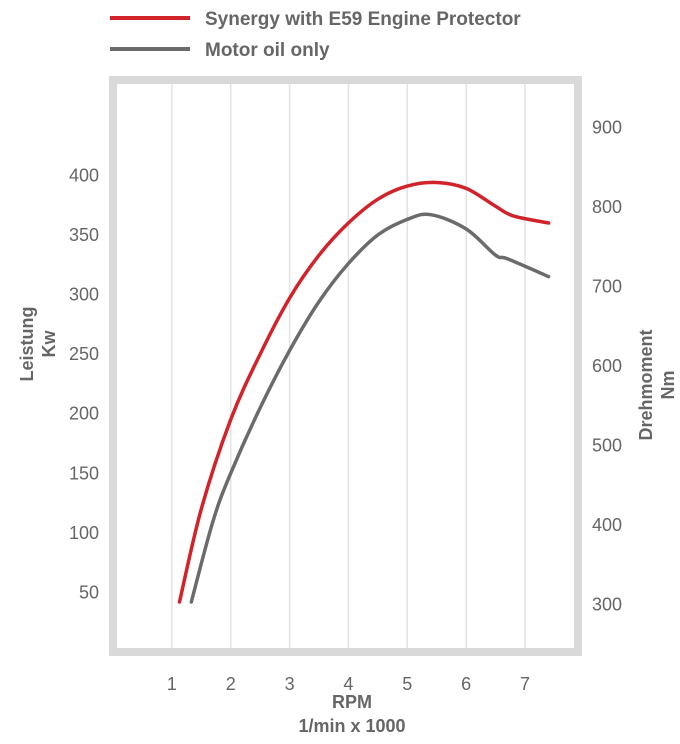 Image resolution: width=680 pixels, height=744 pixels. Describe the element at coordinates (646, 384) in the screenshot. I see `right-y-axis-title: Drehmoment` at that location.